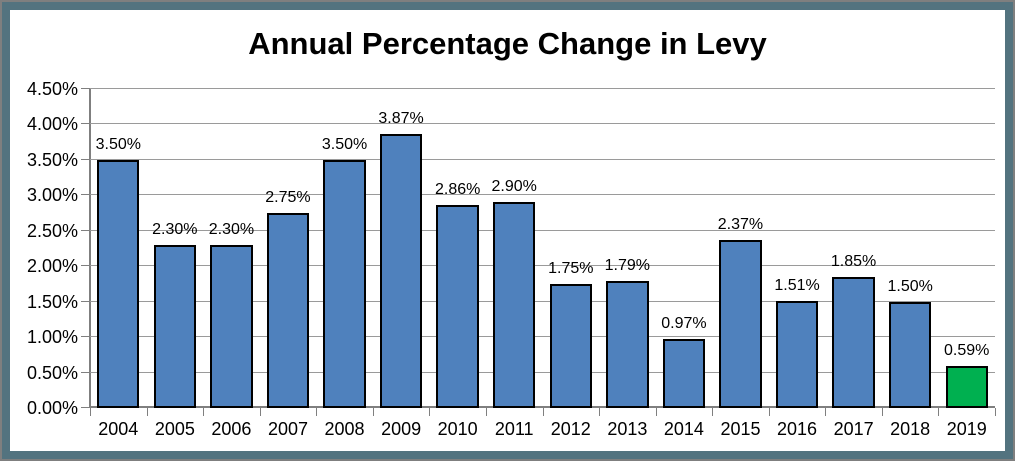 The image size is (1015, 461). Describe the element at coordinates (457, 429) in the screenshot. I see `x-tick-label-2010: 2010` at that location.